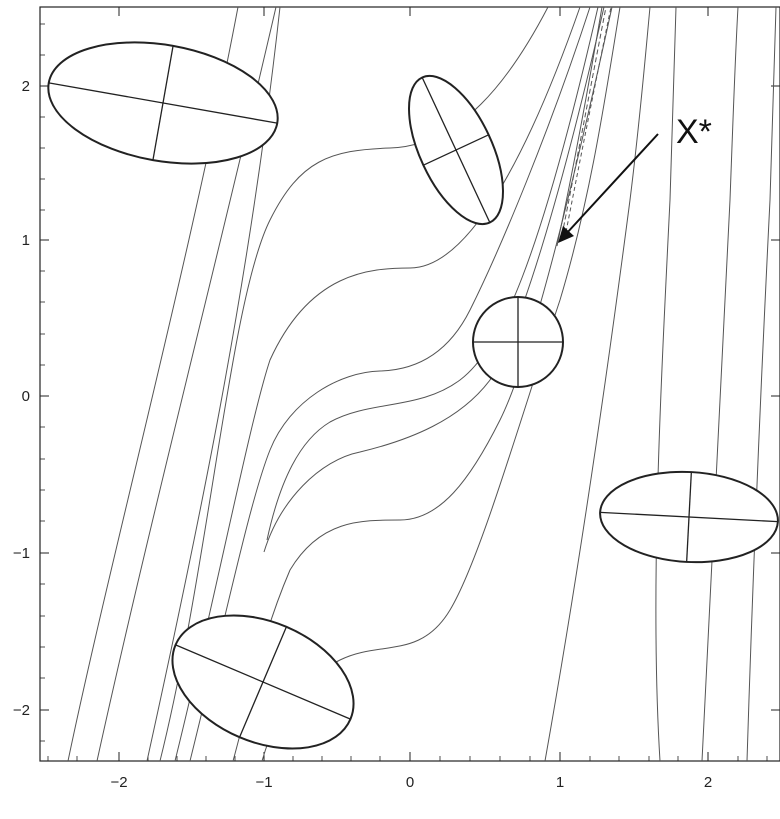 Image resolution: width=780 pixels, height=819 pixels. Describe the element at coordinates (26, 240) in the screenshot. I see `y-tick-label: 1` at that location.